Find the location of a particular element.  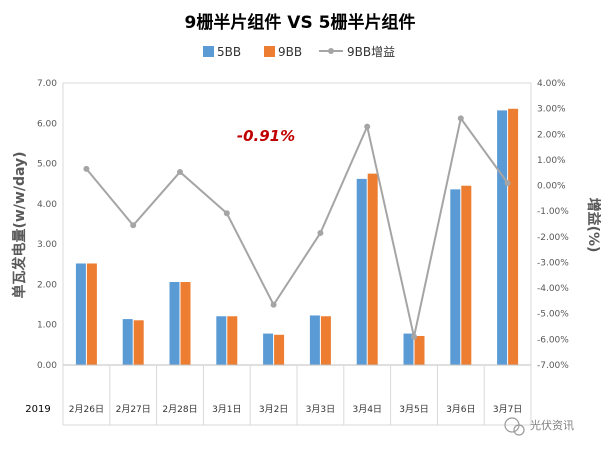

average-gain-annotation: -0.91% is located at coordinates (266, 136).